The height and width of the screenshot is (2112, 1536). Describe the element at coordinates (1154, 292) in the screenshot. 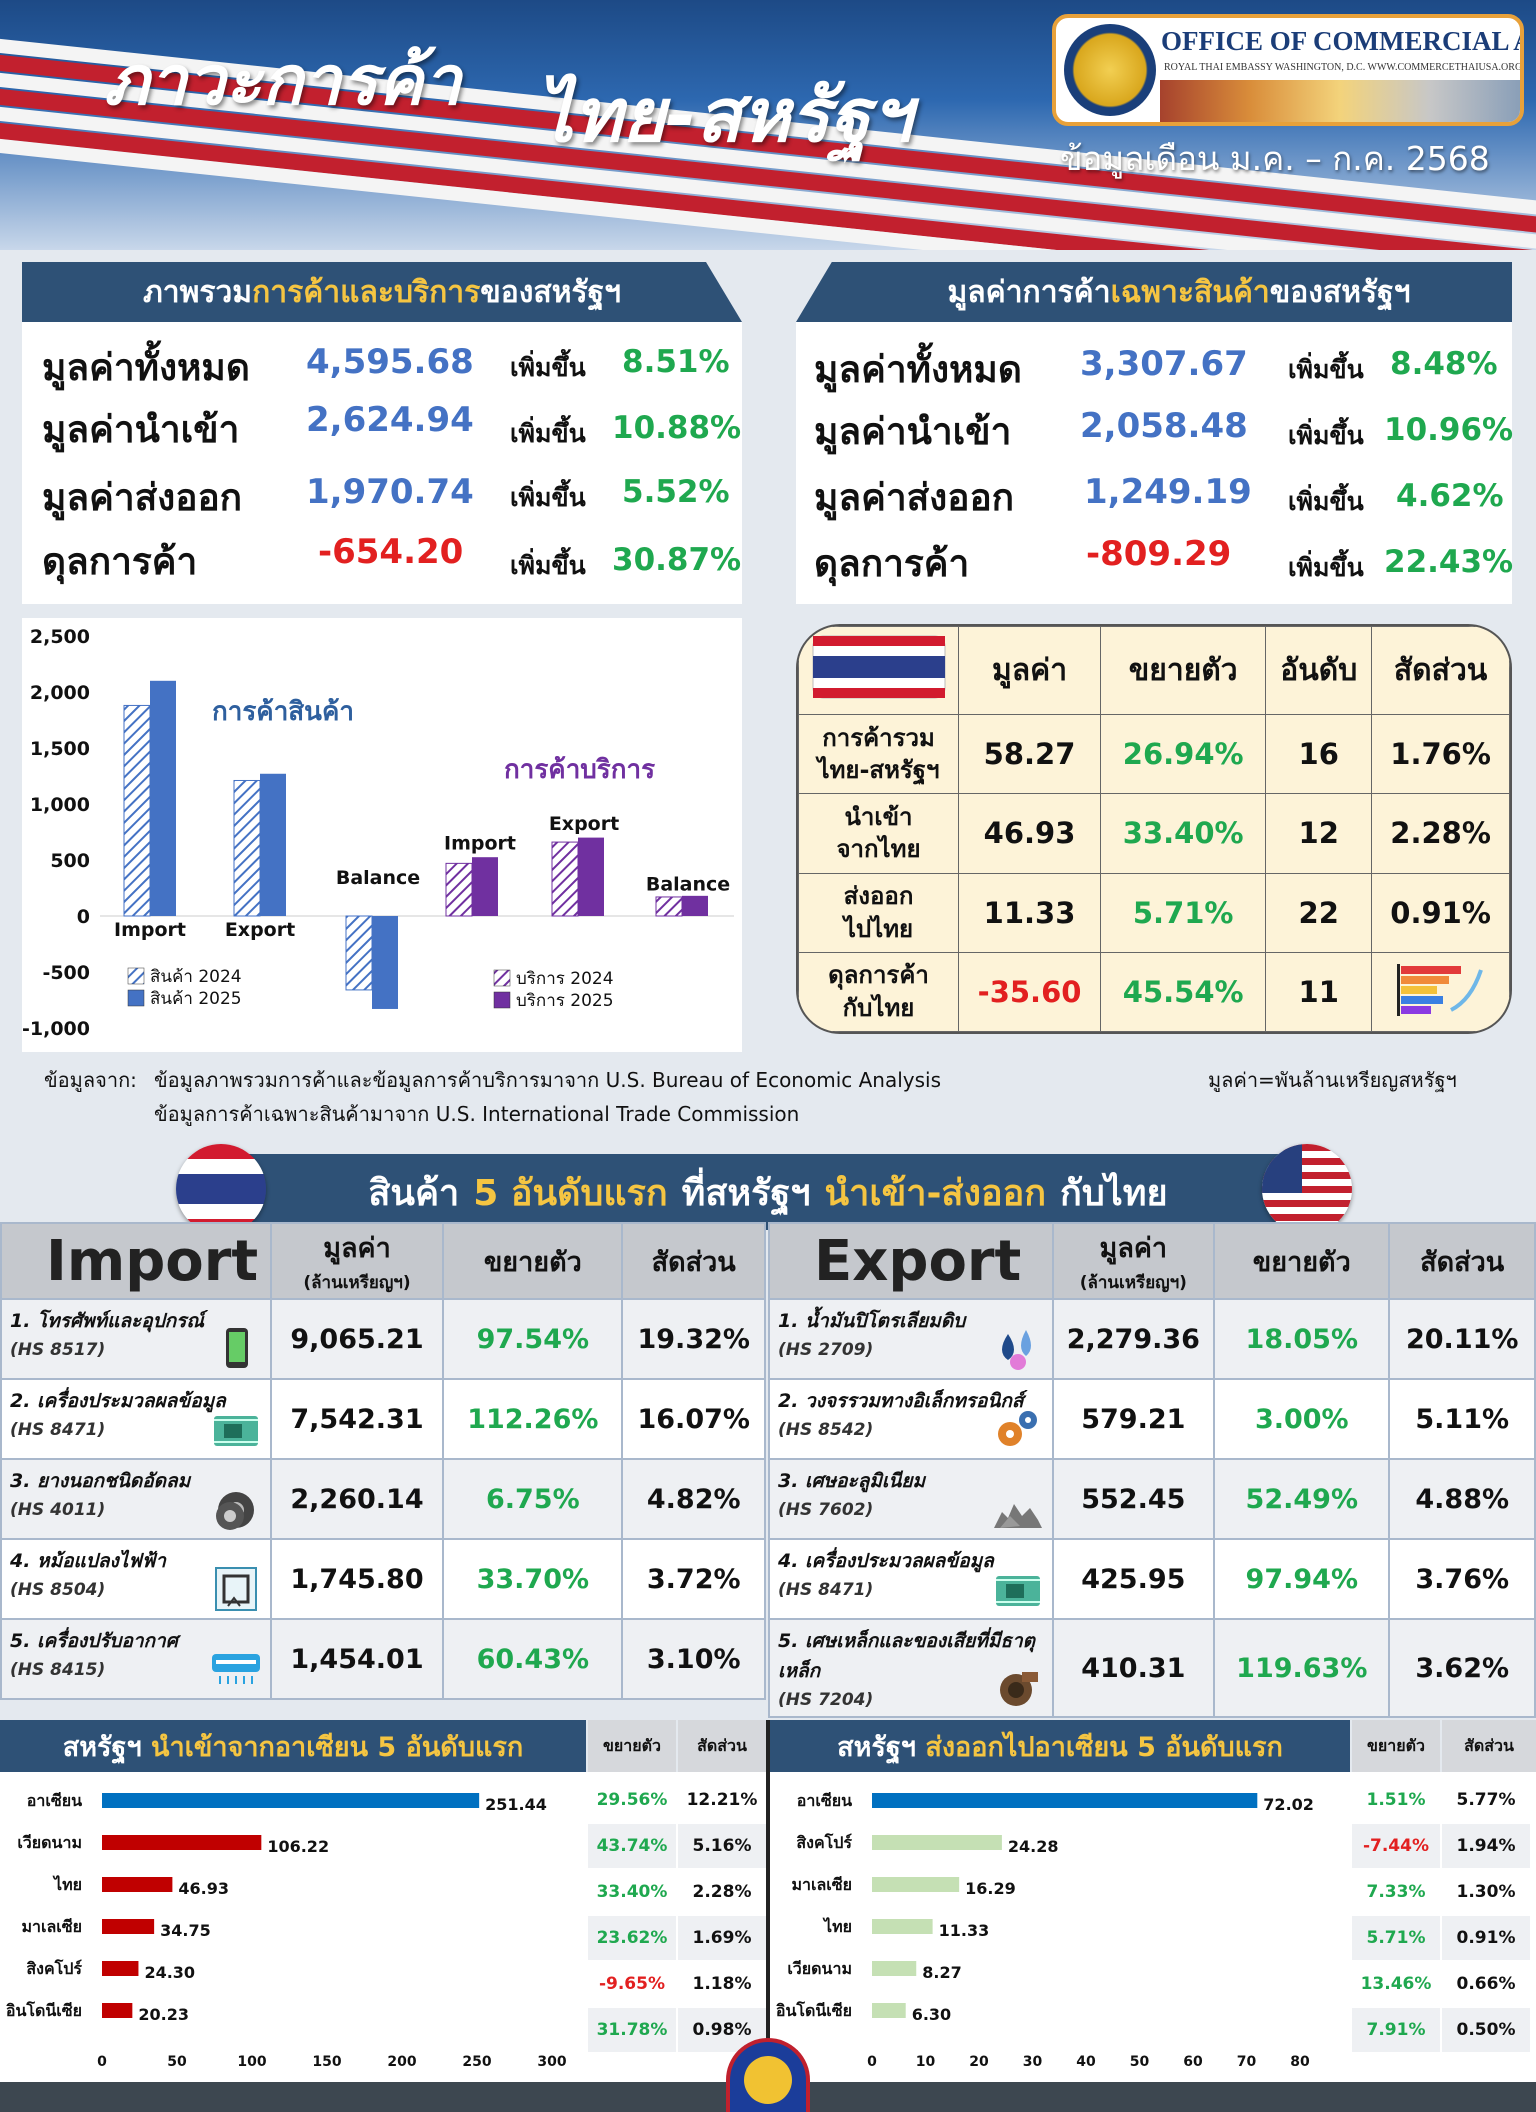

I see `goods-title: มูลค่าการค้า เฉพาะสินค้า ของสหรัฐฯ` at that location.